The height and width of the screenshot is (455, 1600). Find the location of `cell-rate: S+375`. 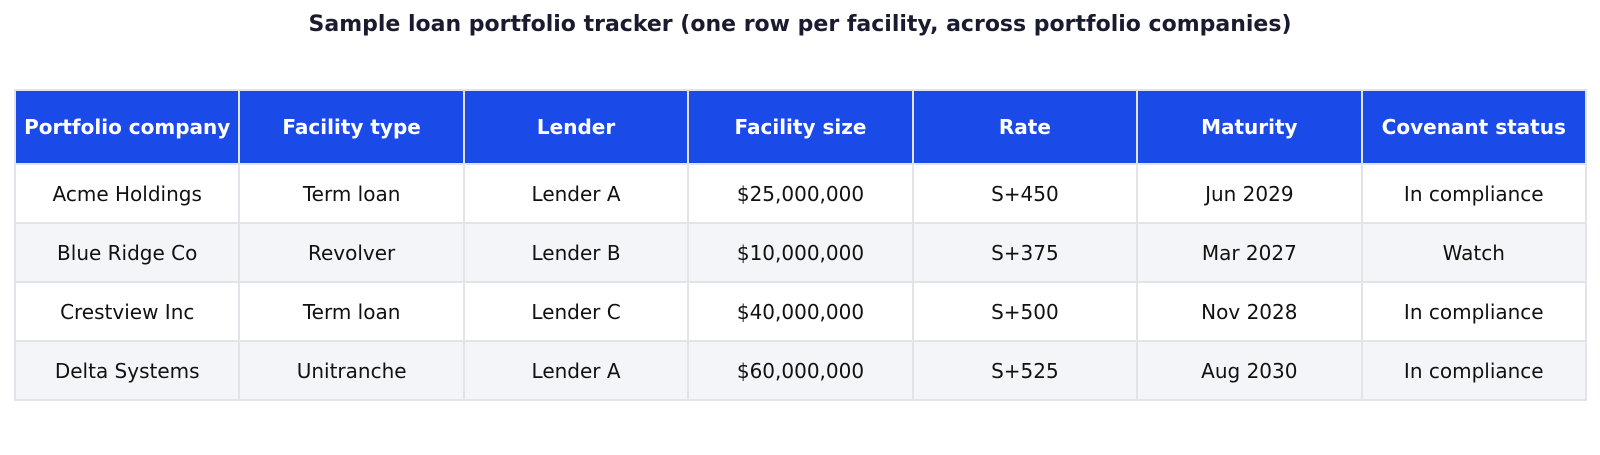

cell-rate: S+375 is located at coordinates (1025, 252).